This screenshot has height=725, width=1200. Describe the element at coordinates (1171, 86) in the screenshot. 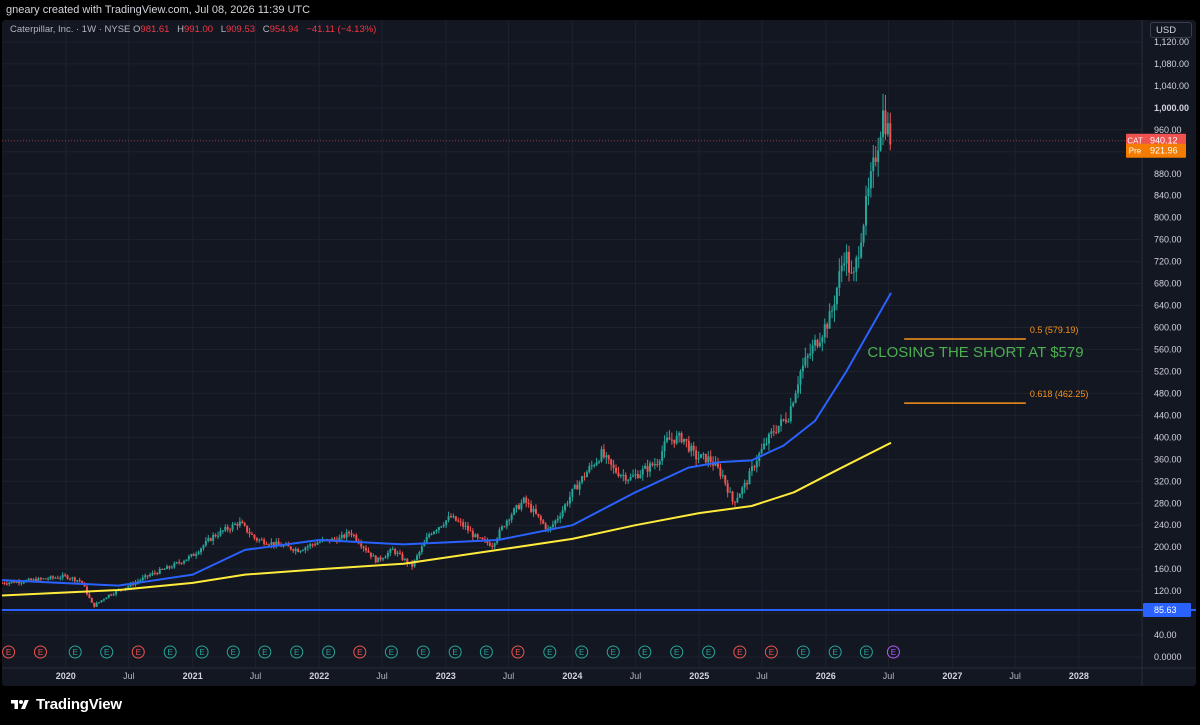

I see `price-axis-tick-label: 1,040.00` at that location.